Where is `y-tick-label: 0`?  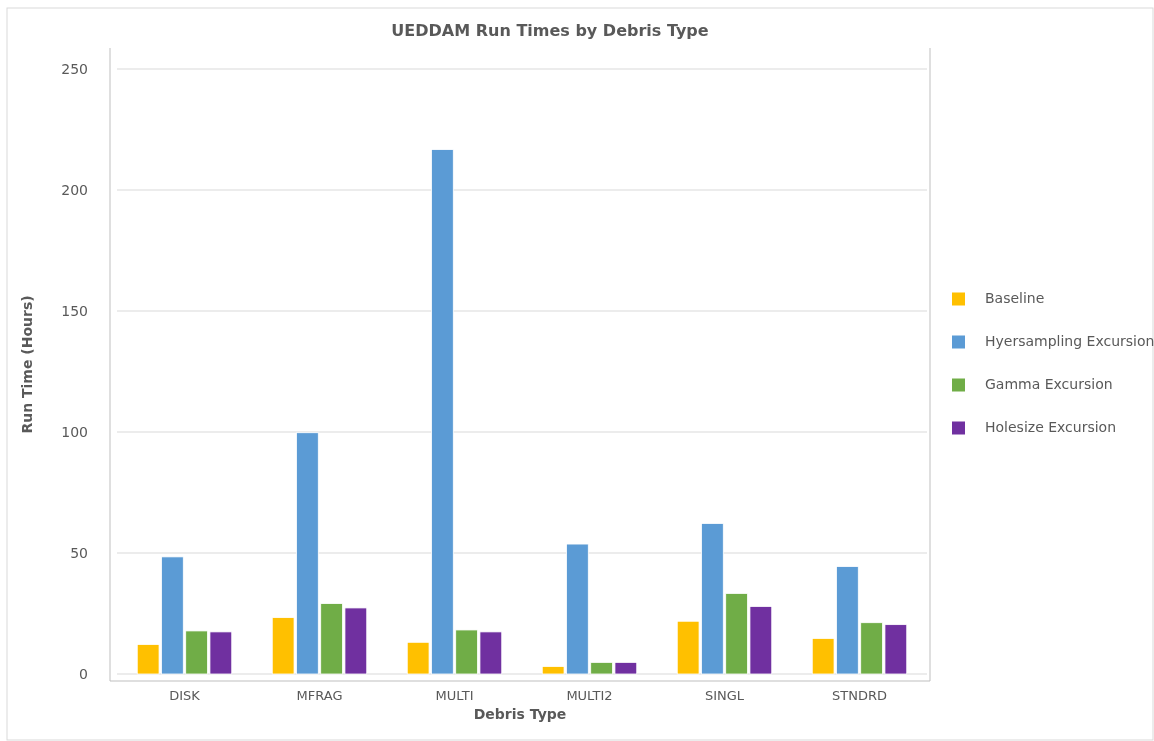
y-tick-label: 0 is located at coordinates (83, 673).